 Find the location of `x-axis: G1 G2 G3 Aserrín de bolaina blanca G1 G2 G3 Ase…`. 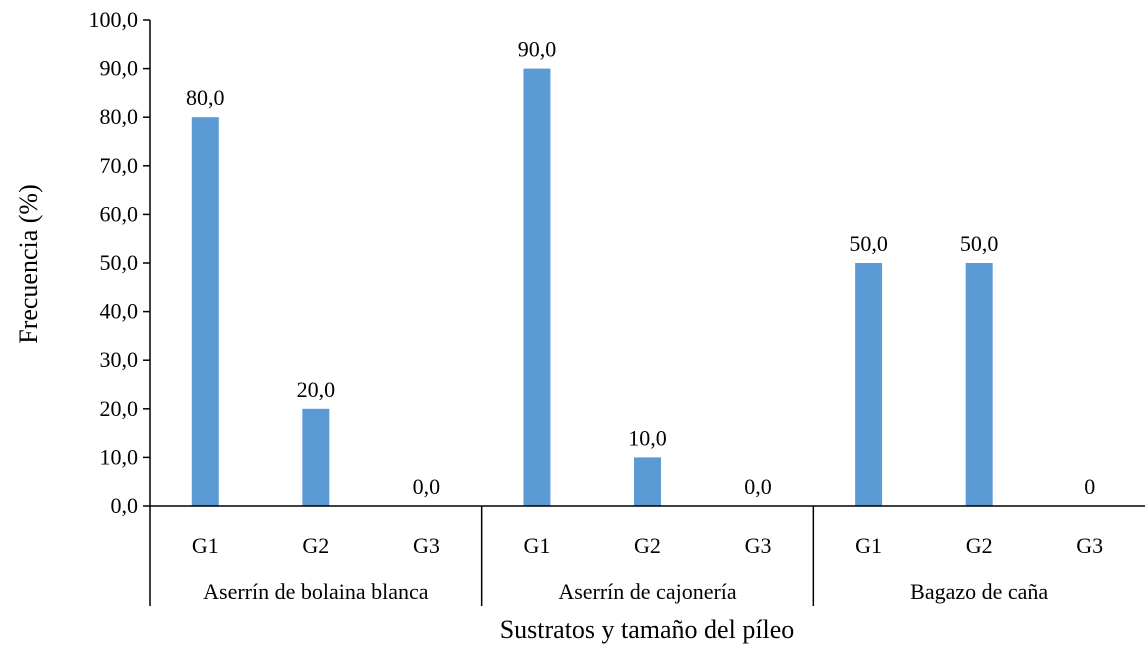

x-axis: G1 G2 G3 Aserrín de bolaina blanca G1 G2 G3 Ase… is located at coordinates (647, 555).